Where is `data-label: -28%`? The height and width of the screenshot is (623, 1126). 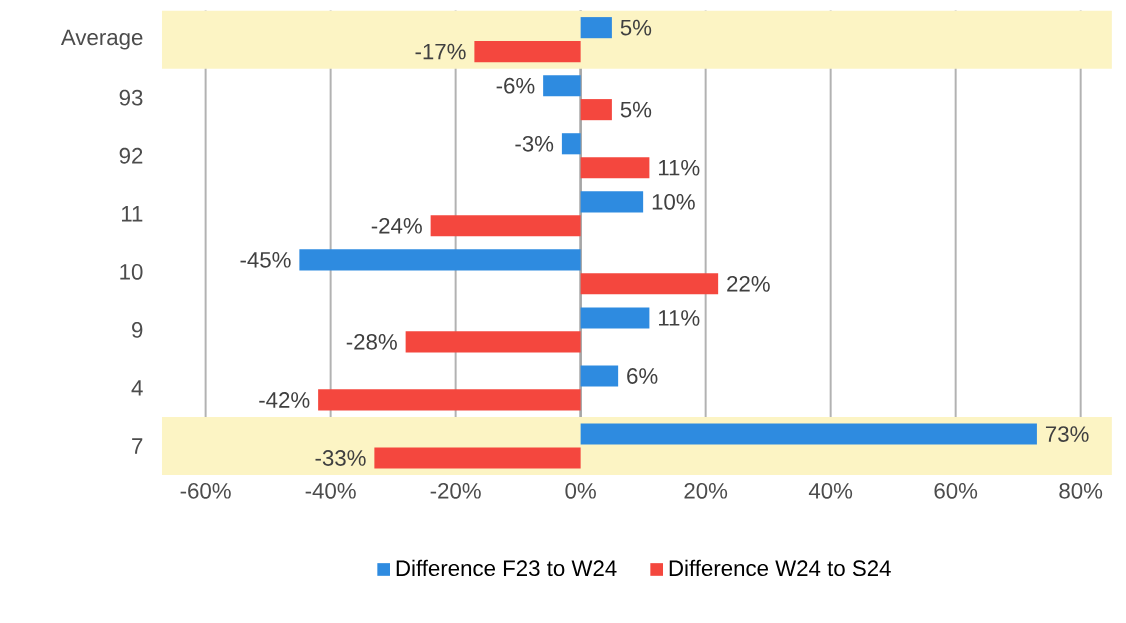 data-label: -28% is located at coordinates (371, 342).